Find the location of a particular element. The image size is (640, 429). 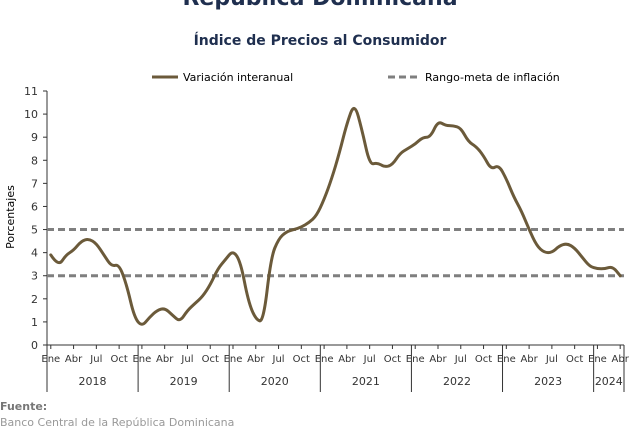

target-band is located at coordinates (335, 253).